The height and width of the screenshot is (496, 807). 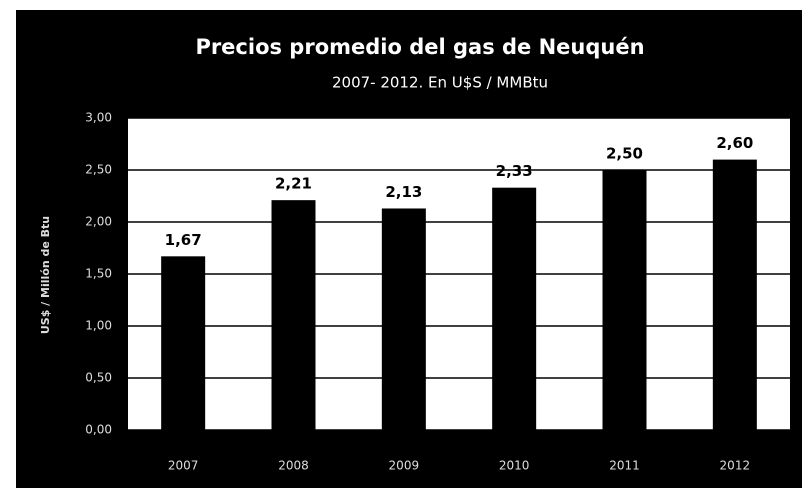 I want to click on data-label: 2,13, so click(x=403, y=192).